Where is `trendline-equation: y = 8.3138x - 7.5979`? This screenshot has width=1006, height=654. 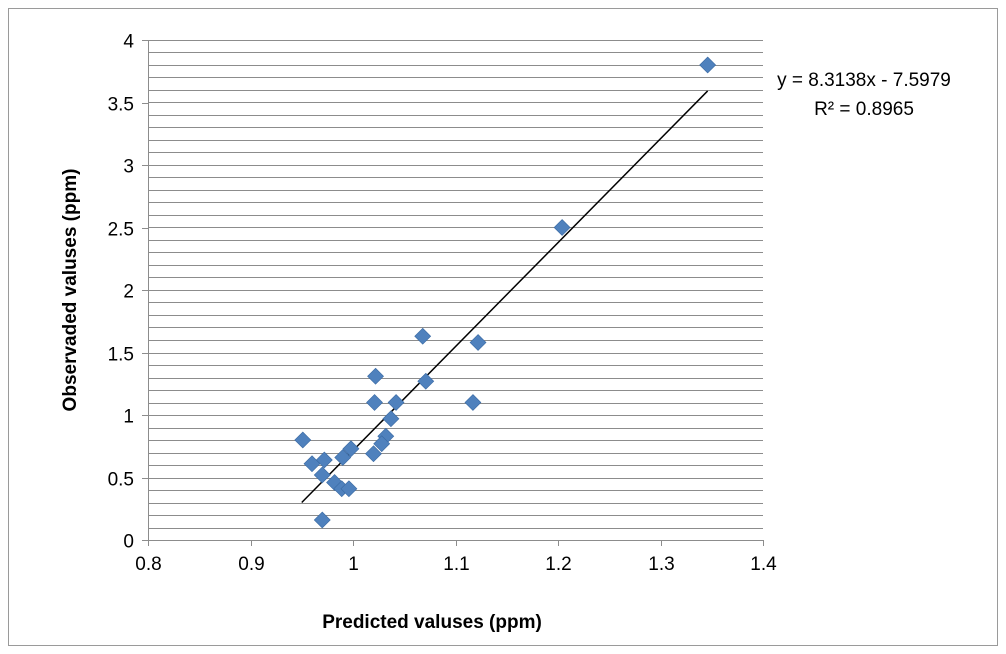 trendline-equation: y = 8.3138x - 7.5979 is located at coordinates (864, 80).